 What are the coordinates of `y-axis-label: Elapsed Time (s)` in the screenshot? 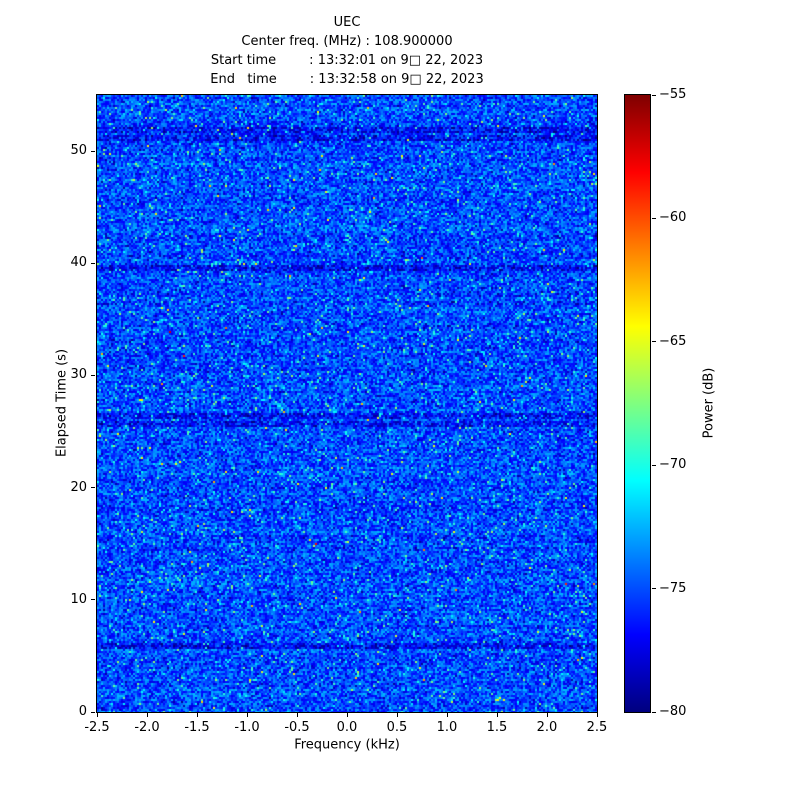 It's located at (62, 403).